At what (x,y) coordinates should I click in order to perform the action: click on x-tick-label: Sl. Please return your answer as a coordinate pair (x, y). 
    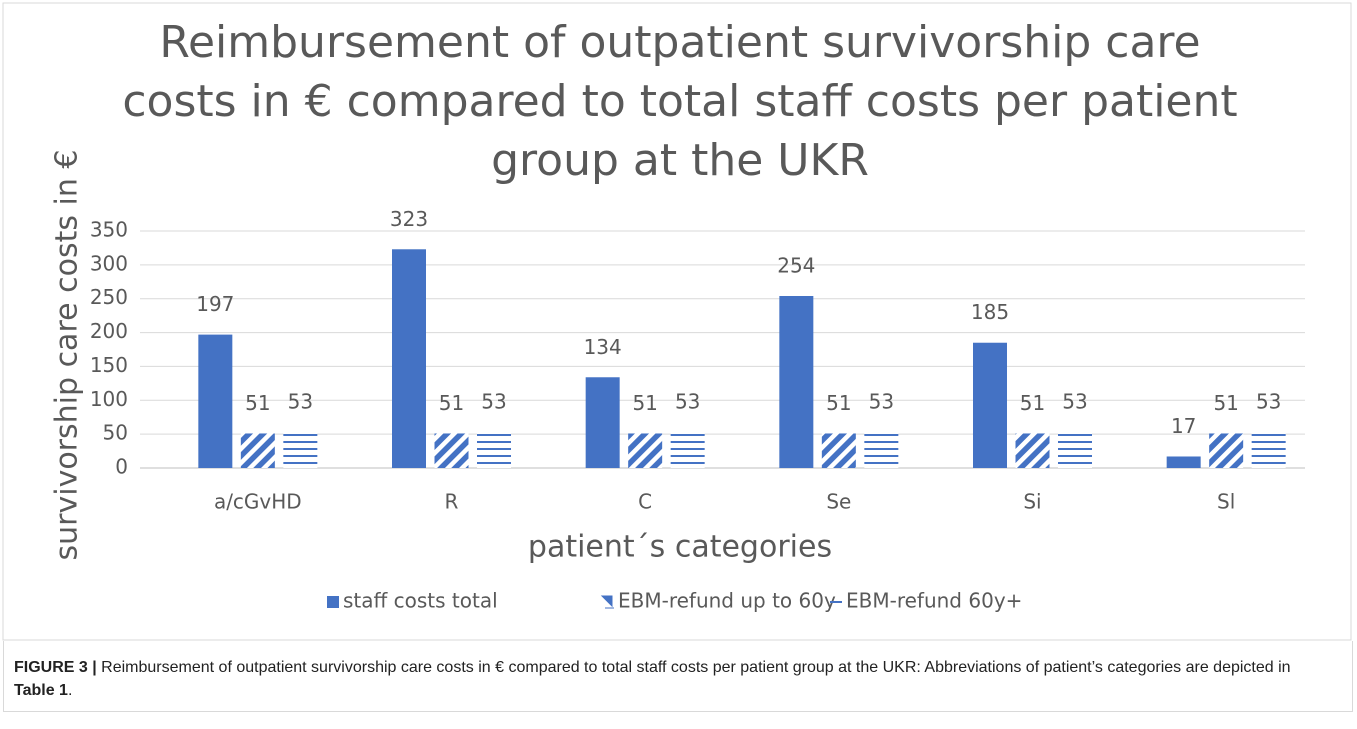
    Looking at the image, I should click on (1226, 502).